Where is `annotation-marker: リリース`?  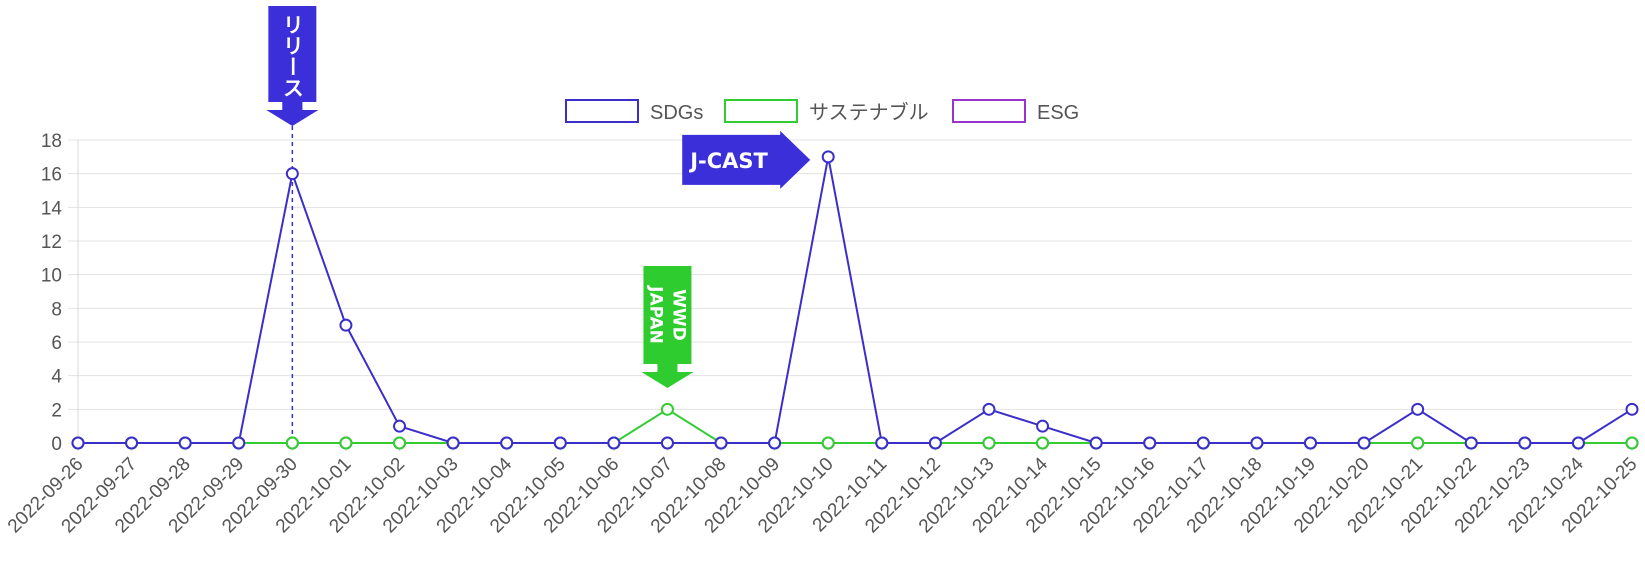
annotation-marker: リリース is located at coordinates (292, 66).